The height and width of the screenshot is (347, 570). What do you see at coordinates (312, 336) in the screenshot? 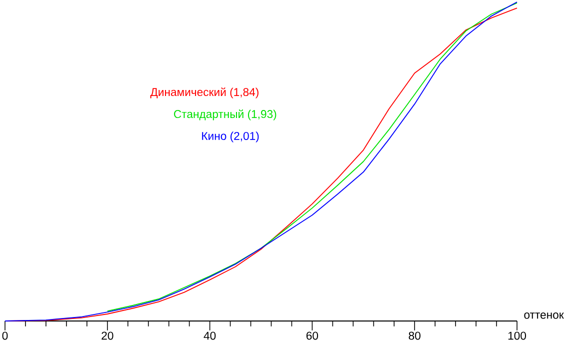
I see `x-tick-label: 60` at bounding box center [312, 336].